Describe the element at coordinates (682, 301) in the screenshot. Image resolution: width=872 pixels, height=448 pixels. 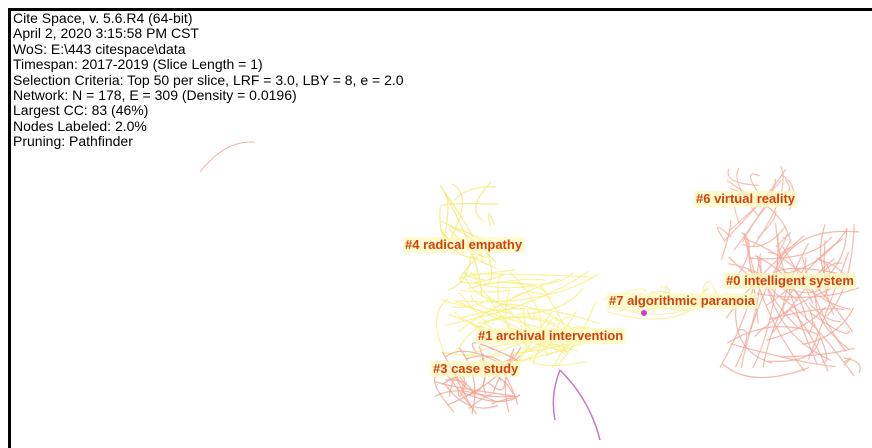
I see `cluster-label: #7 algorithmic paranoia` at that location.